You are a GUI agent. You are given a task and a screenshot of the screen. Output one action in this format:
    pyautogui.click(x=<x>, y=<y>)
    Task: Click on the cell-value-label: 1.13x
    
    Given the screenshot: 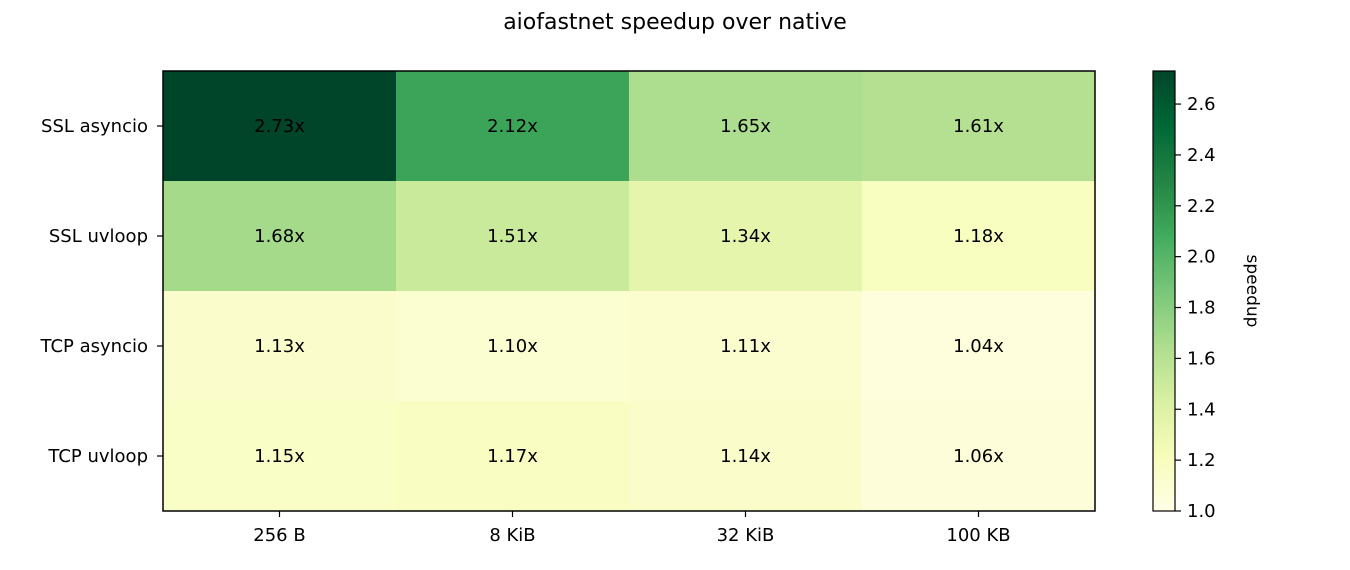 What is the action you would take?
    pyautogui.click(x=279, y=346)
    